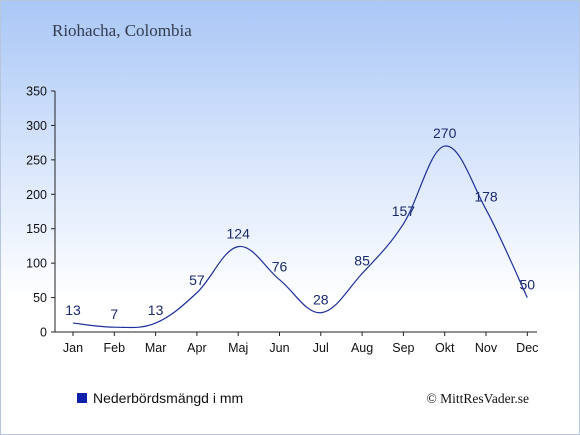 The height and width of the screenshot is (435, 580). What do you see at coordinates (36, 264) in the screenshot?
I see `y-tick-label: 100` at bounding box center [36, 264].